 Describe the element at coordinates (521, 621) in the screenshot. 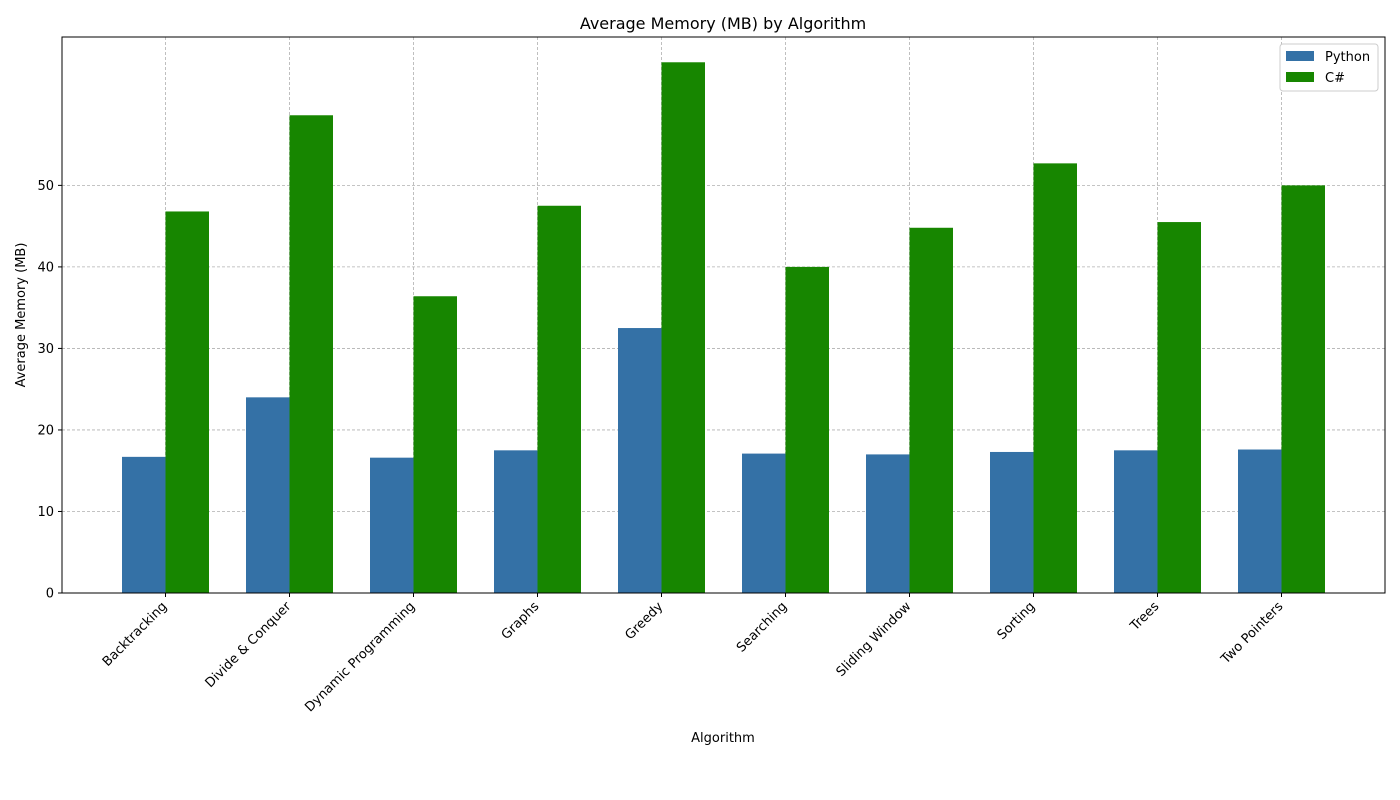

I see `x-tick-label: Graphs` at that location.